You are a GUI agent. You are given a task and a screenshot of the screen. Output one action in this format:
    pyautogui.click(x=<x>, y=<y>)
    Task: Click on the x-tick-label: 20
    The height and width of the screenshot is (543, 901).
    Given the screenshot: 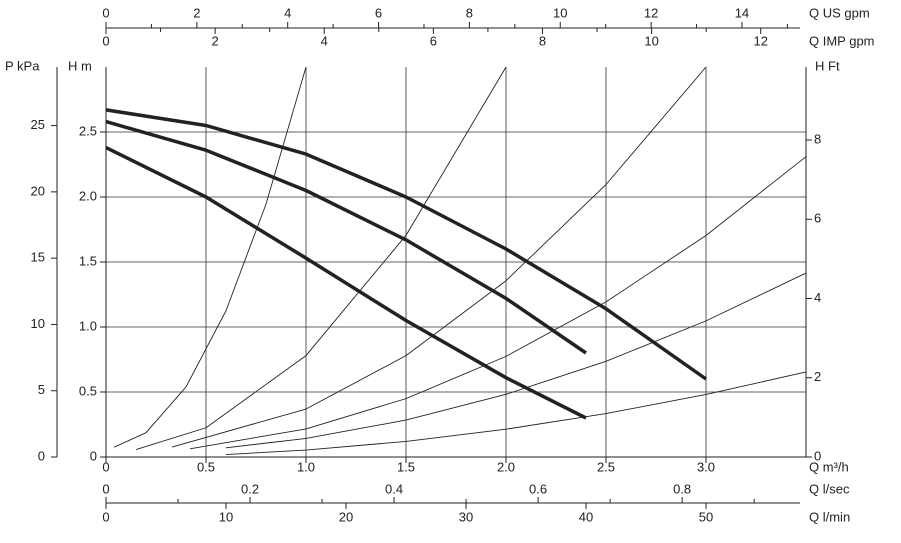 What is the action you would take?
    pyautogui.click(x=346, y=516)
    